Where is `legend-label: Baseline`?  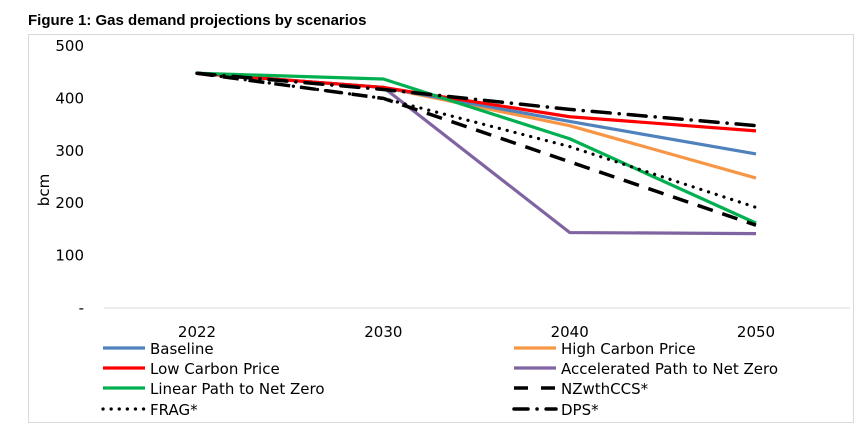
legend-label: Baseline is located at coordinates (182, 349).